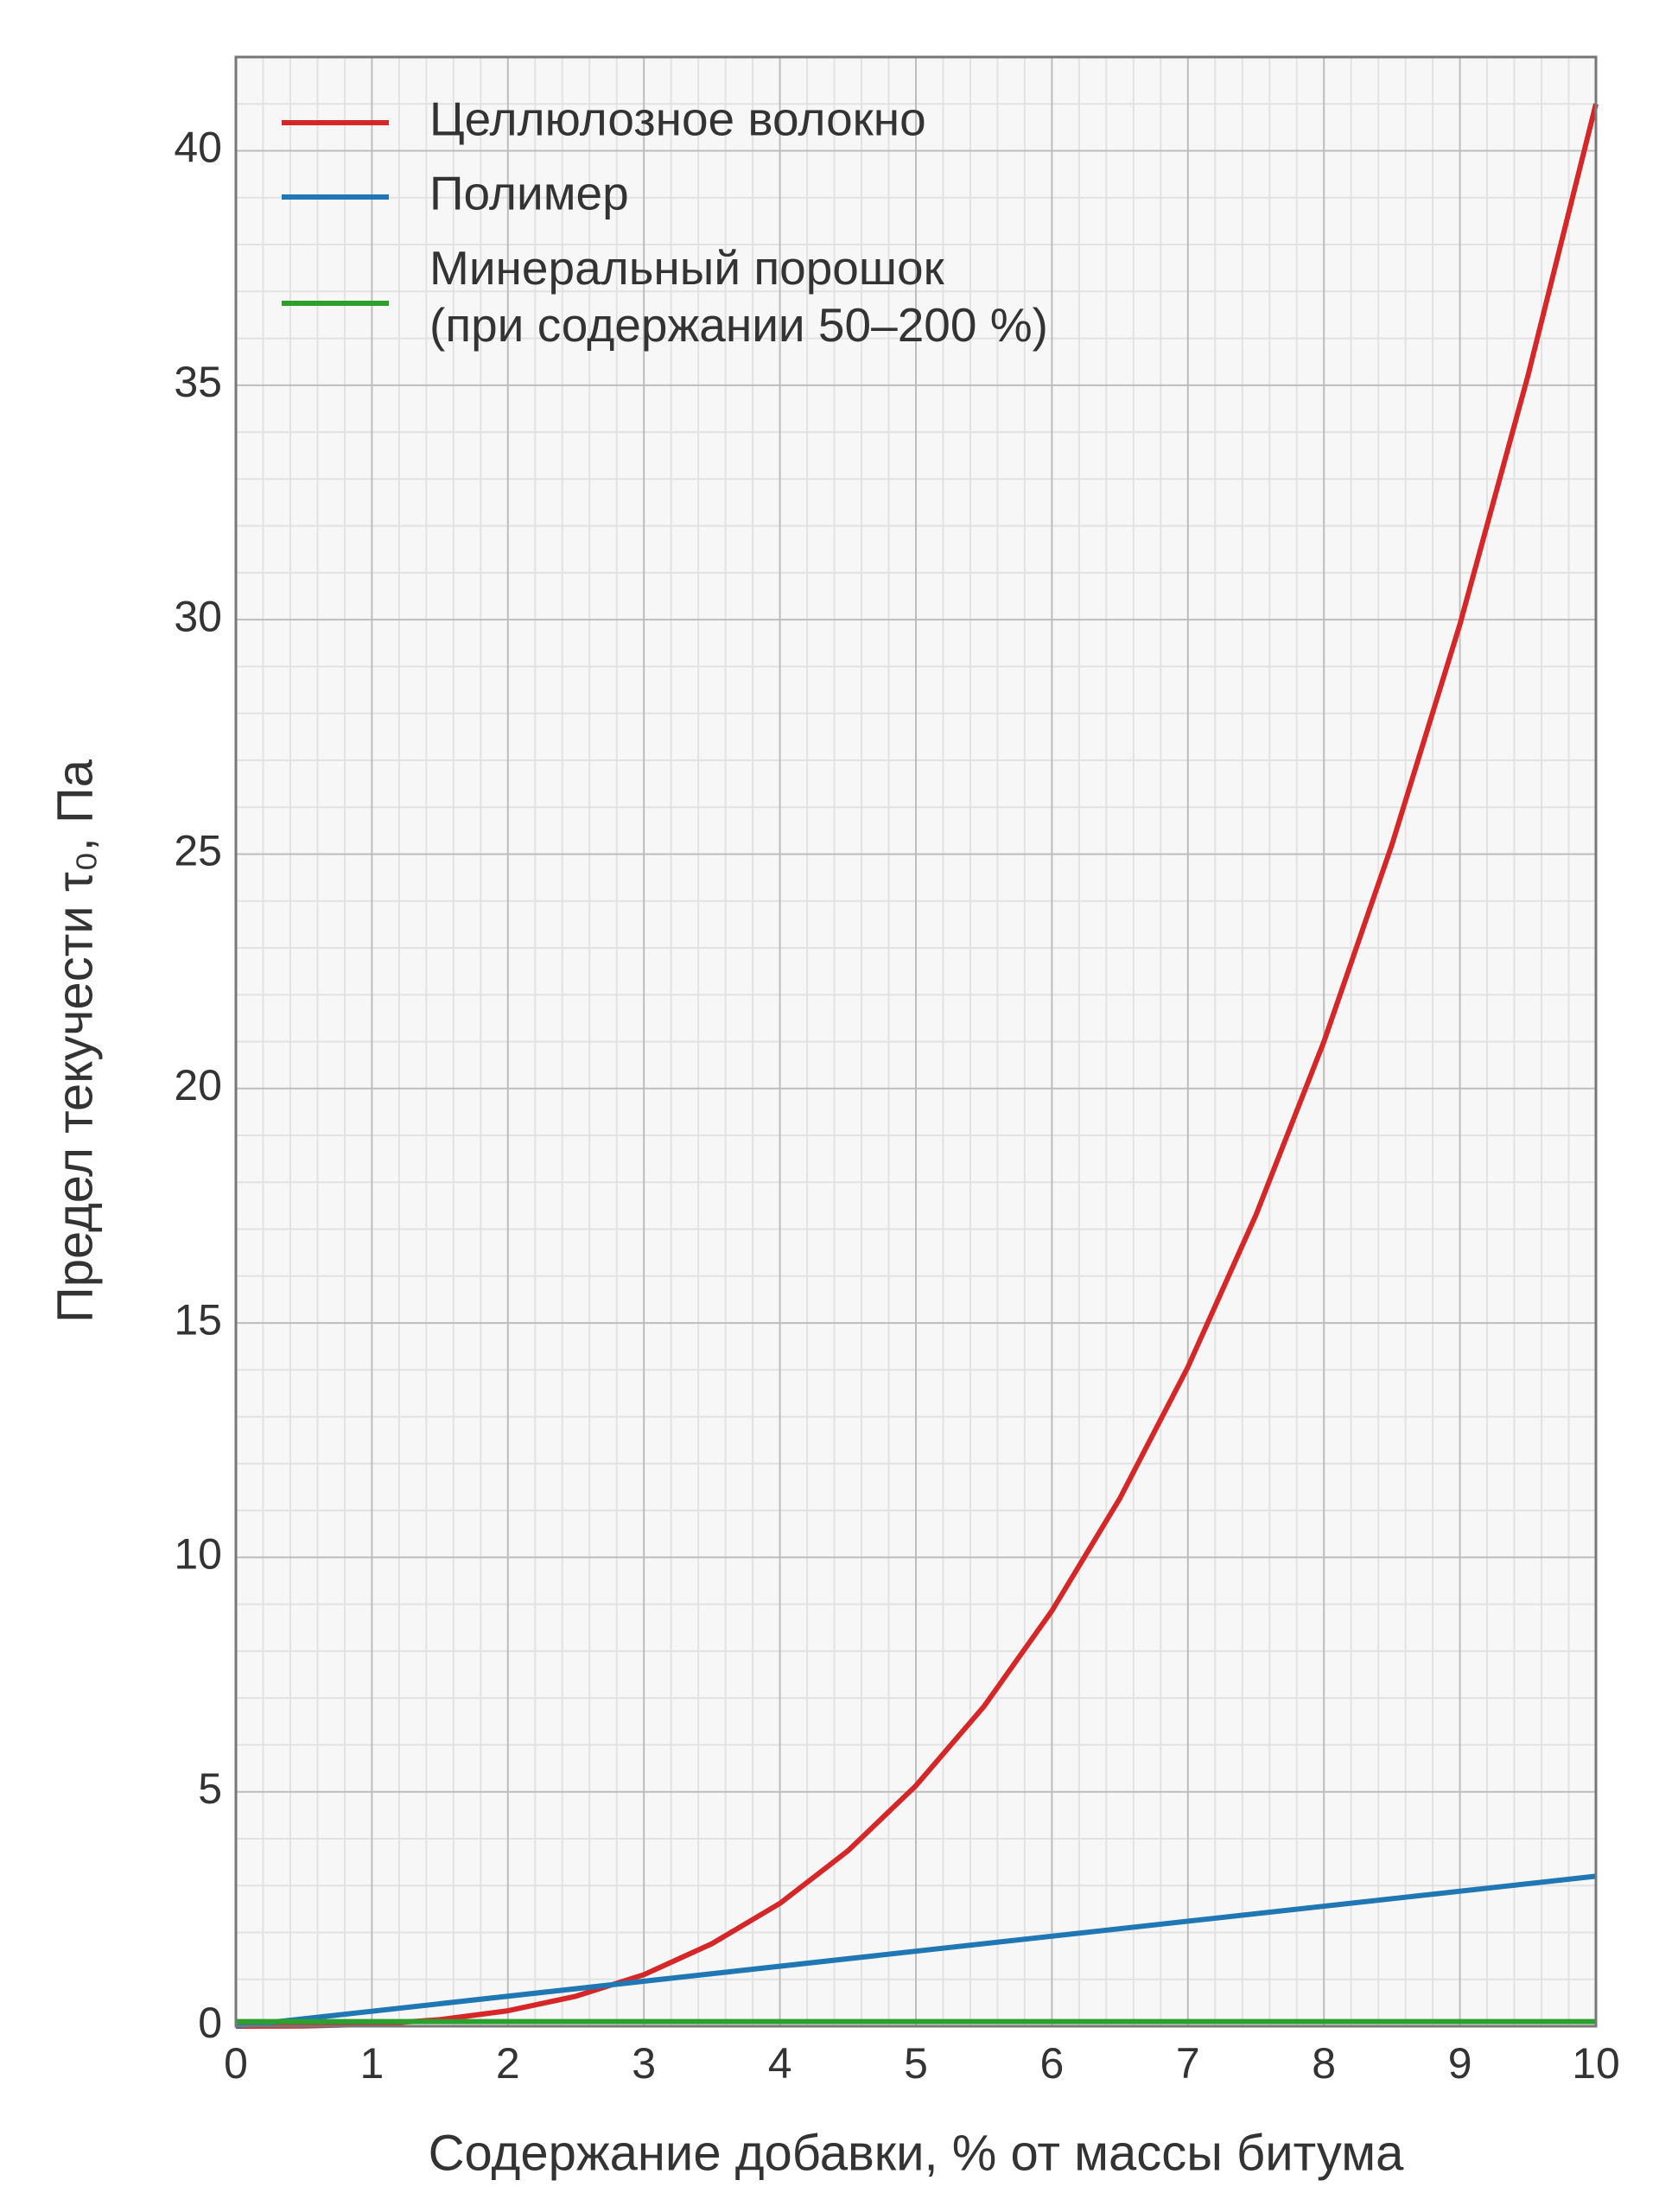 The width and height of the screenshot is (1659, 2212). What do you see at coordinates (677, 119) in the screenshot?
I see `legend-label: Целлюлозное волокно` at bounding box center [677, 119].